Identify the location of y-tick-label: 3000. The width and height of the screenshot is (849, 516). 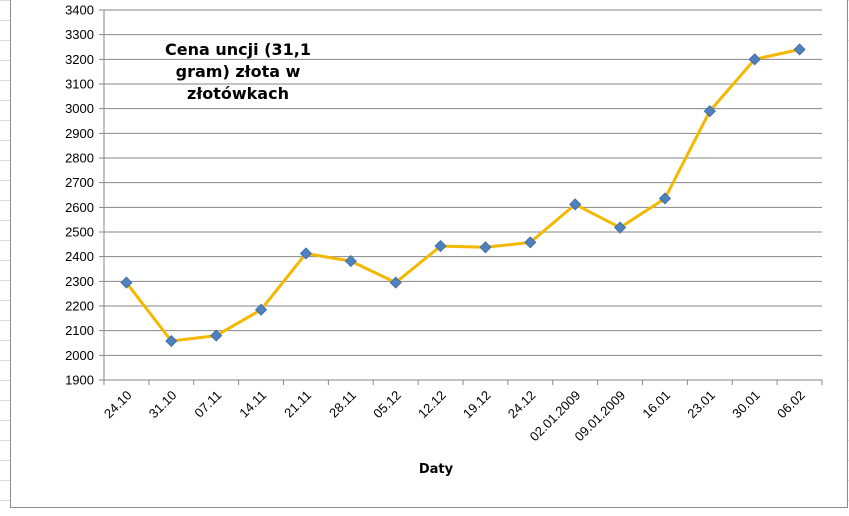
(79, 108).